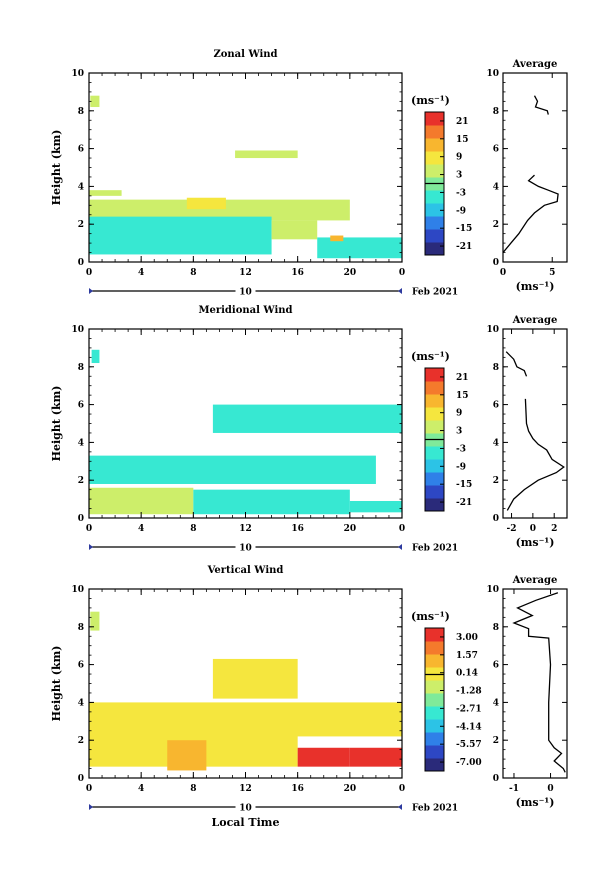 The width and height of the screenshot is (616, 878). Describe the element at coordinates (297, 789) in the screenshot. I see `x-tick-label: 16` at that location.